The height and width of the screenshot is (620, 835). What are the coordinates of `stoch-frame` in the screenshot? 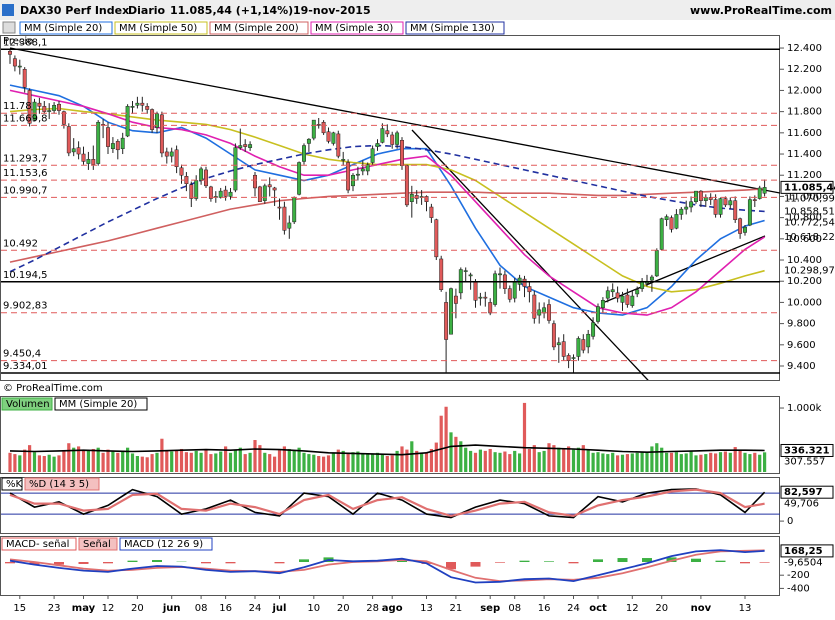 It's located at (390, 505).